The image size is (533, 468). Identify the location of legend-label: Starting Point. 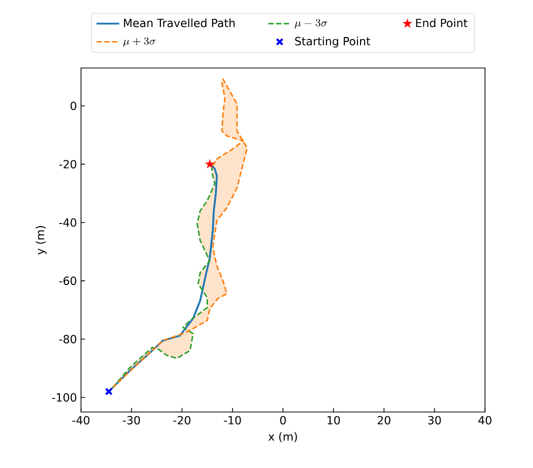
(332, 42).